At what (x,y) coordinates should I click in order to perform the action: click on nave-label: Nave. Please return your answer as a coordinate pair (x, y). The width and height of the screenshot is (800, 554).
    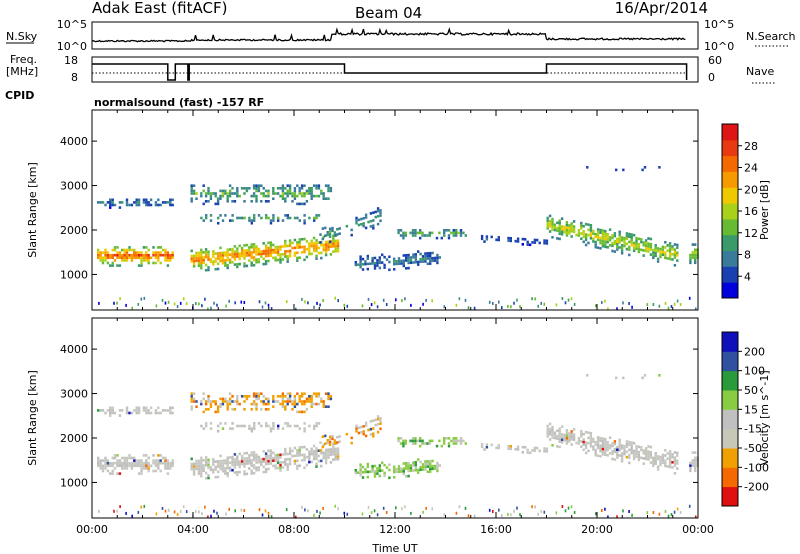
    Looking at the image, I should click on (760, 71).